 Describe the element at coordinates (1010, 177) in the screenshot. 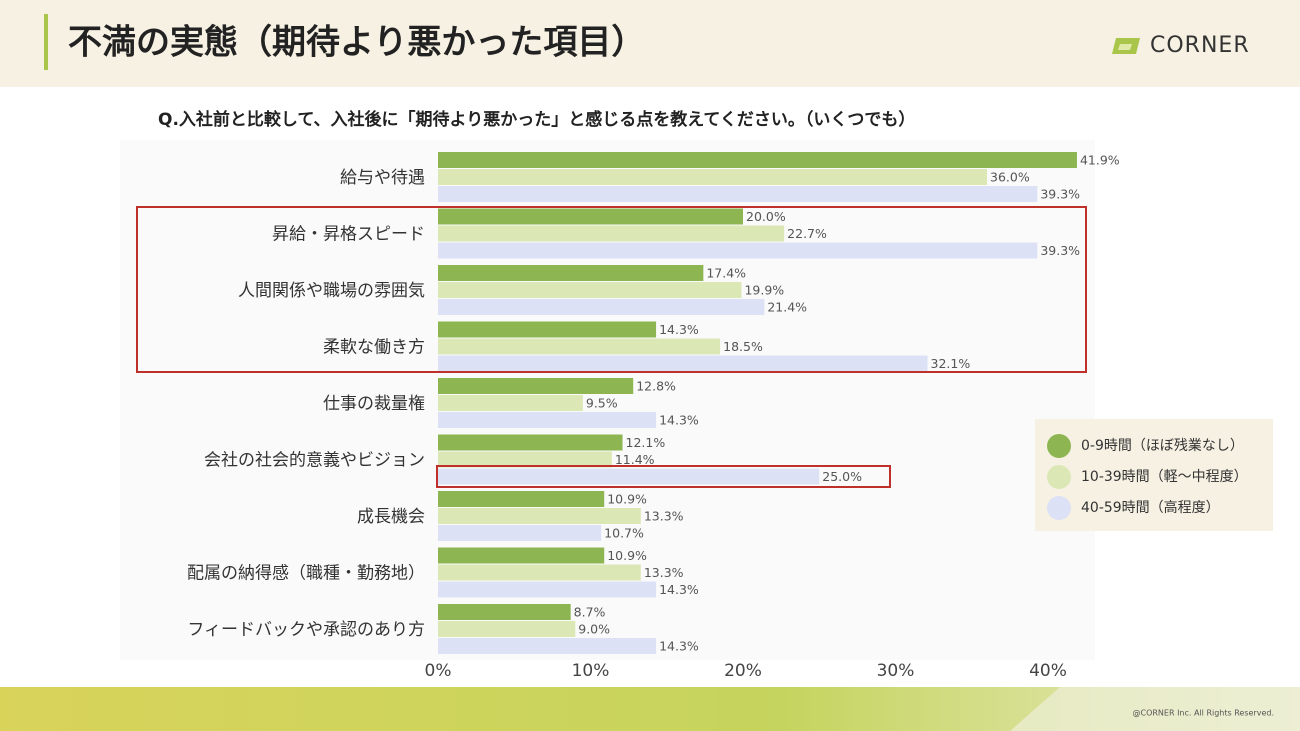

I see `value-label: 36.0%` at that location.